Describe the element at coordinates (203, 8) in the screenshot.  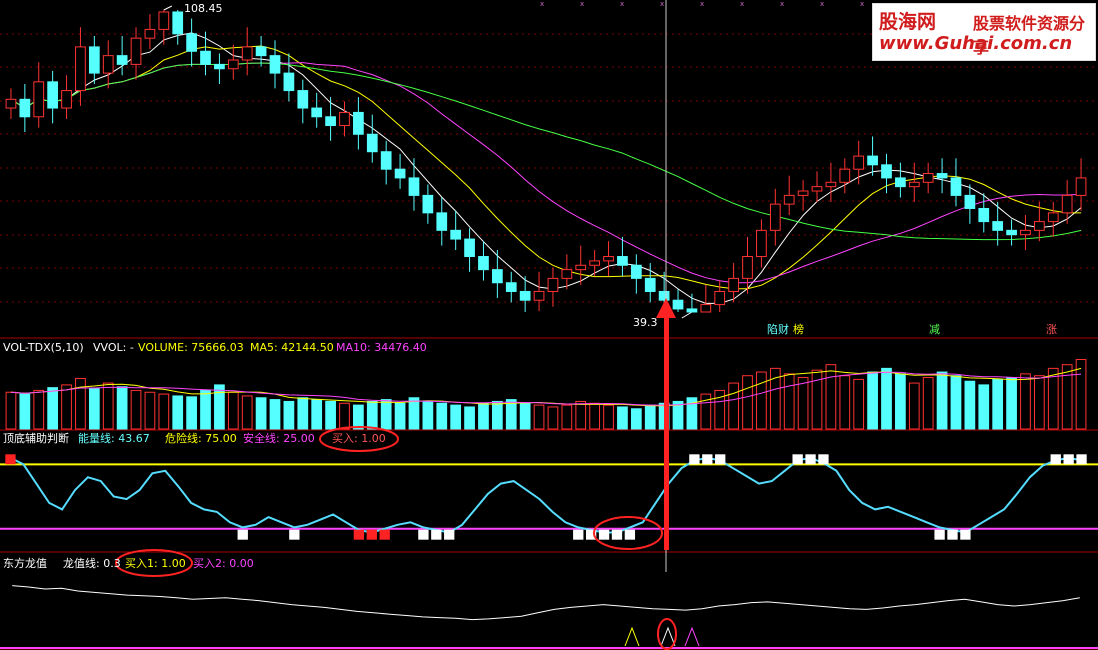
I see `high-price-label: 108.45` at that location.